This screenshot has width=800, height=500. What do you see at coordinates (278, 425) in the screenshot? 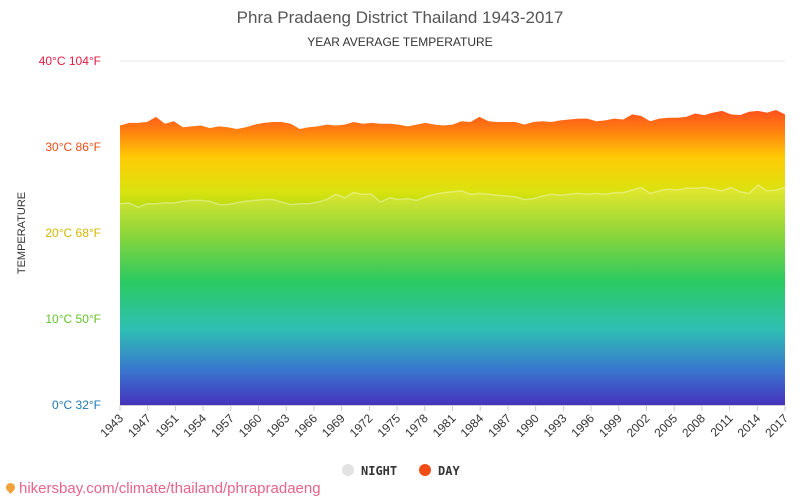
I see `x-tick-label: 1963` at bounding box center [278, 425].